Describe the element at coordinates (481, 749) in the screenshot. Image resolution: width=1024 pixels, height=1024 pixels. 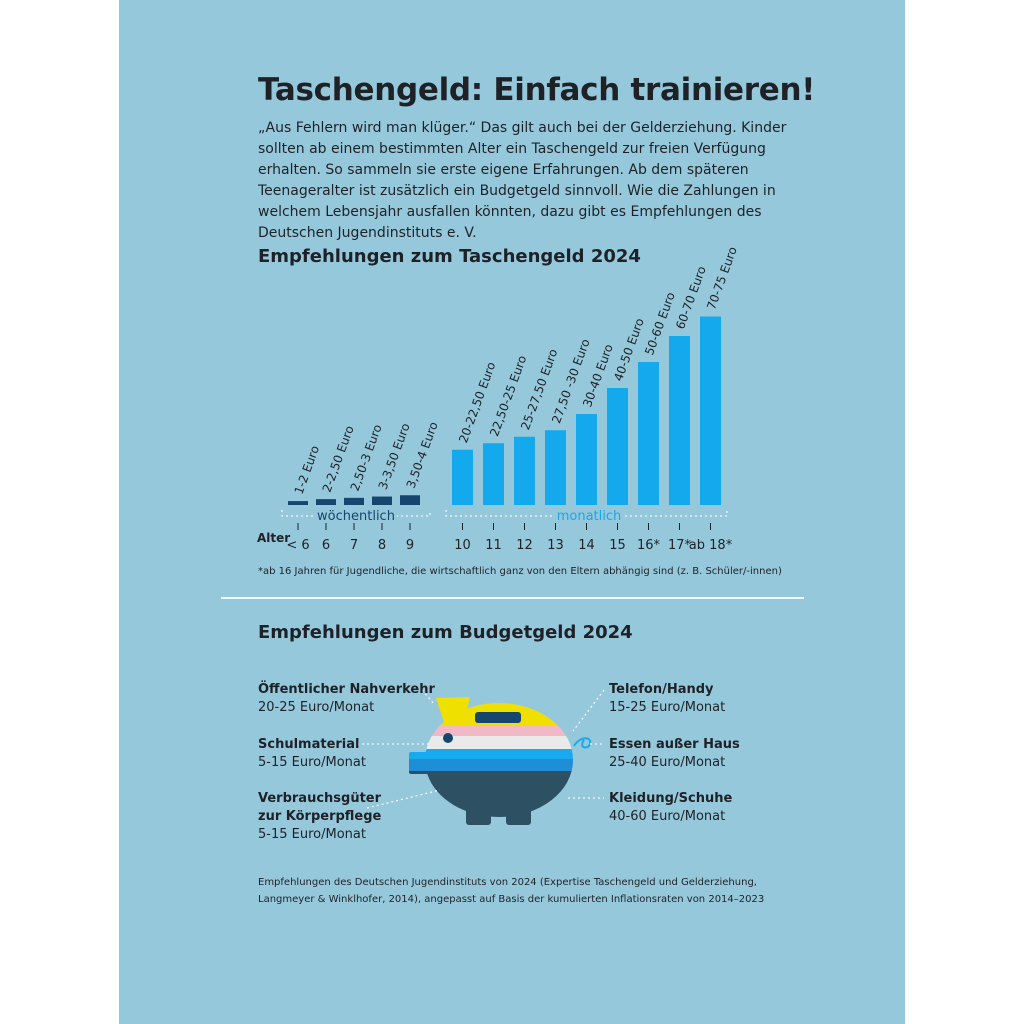
I see `budget-leader-lines` at that location.